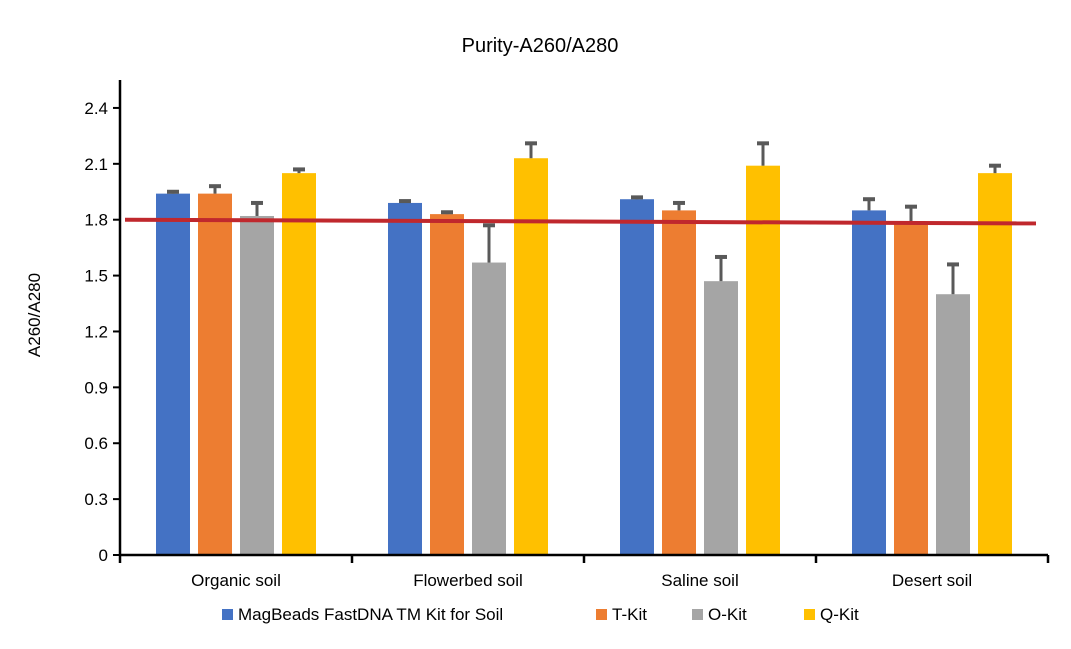  I want to click on y-tick-label: 0.3, so click(96, 499).